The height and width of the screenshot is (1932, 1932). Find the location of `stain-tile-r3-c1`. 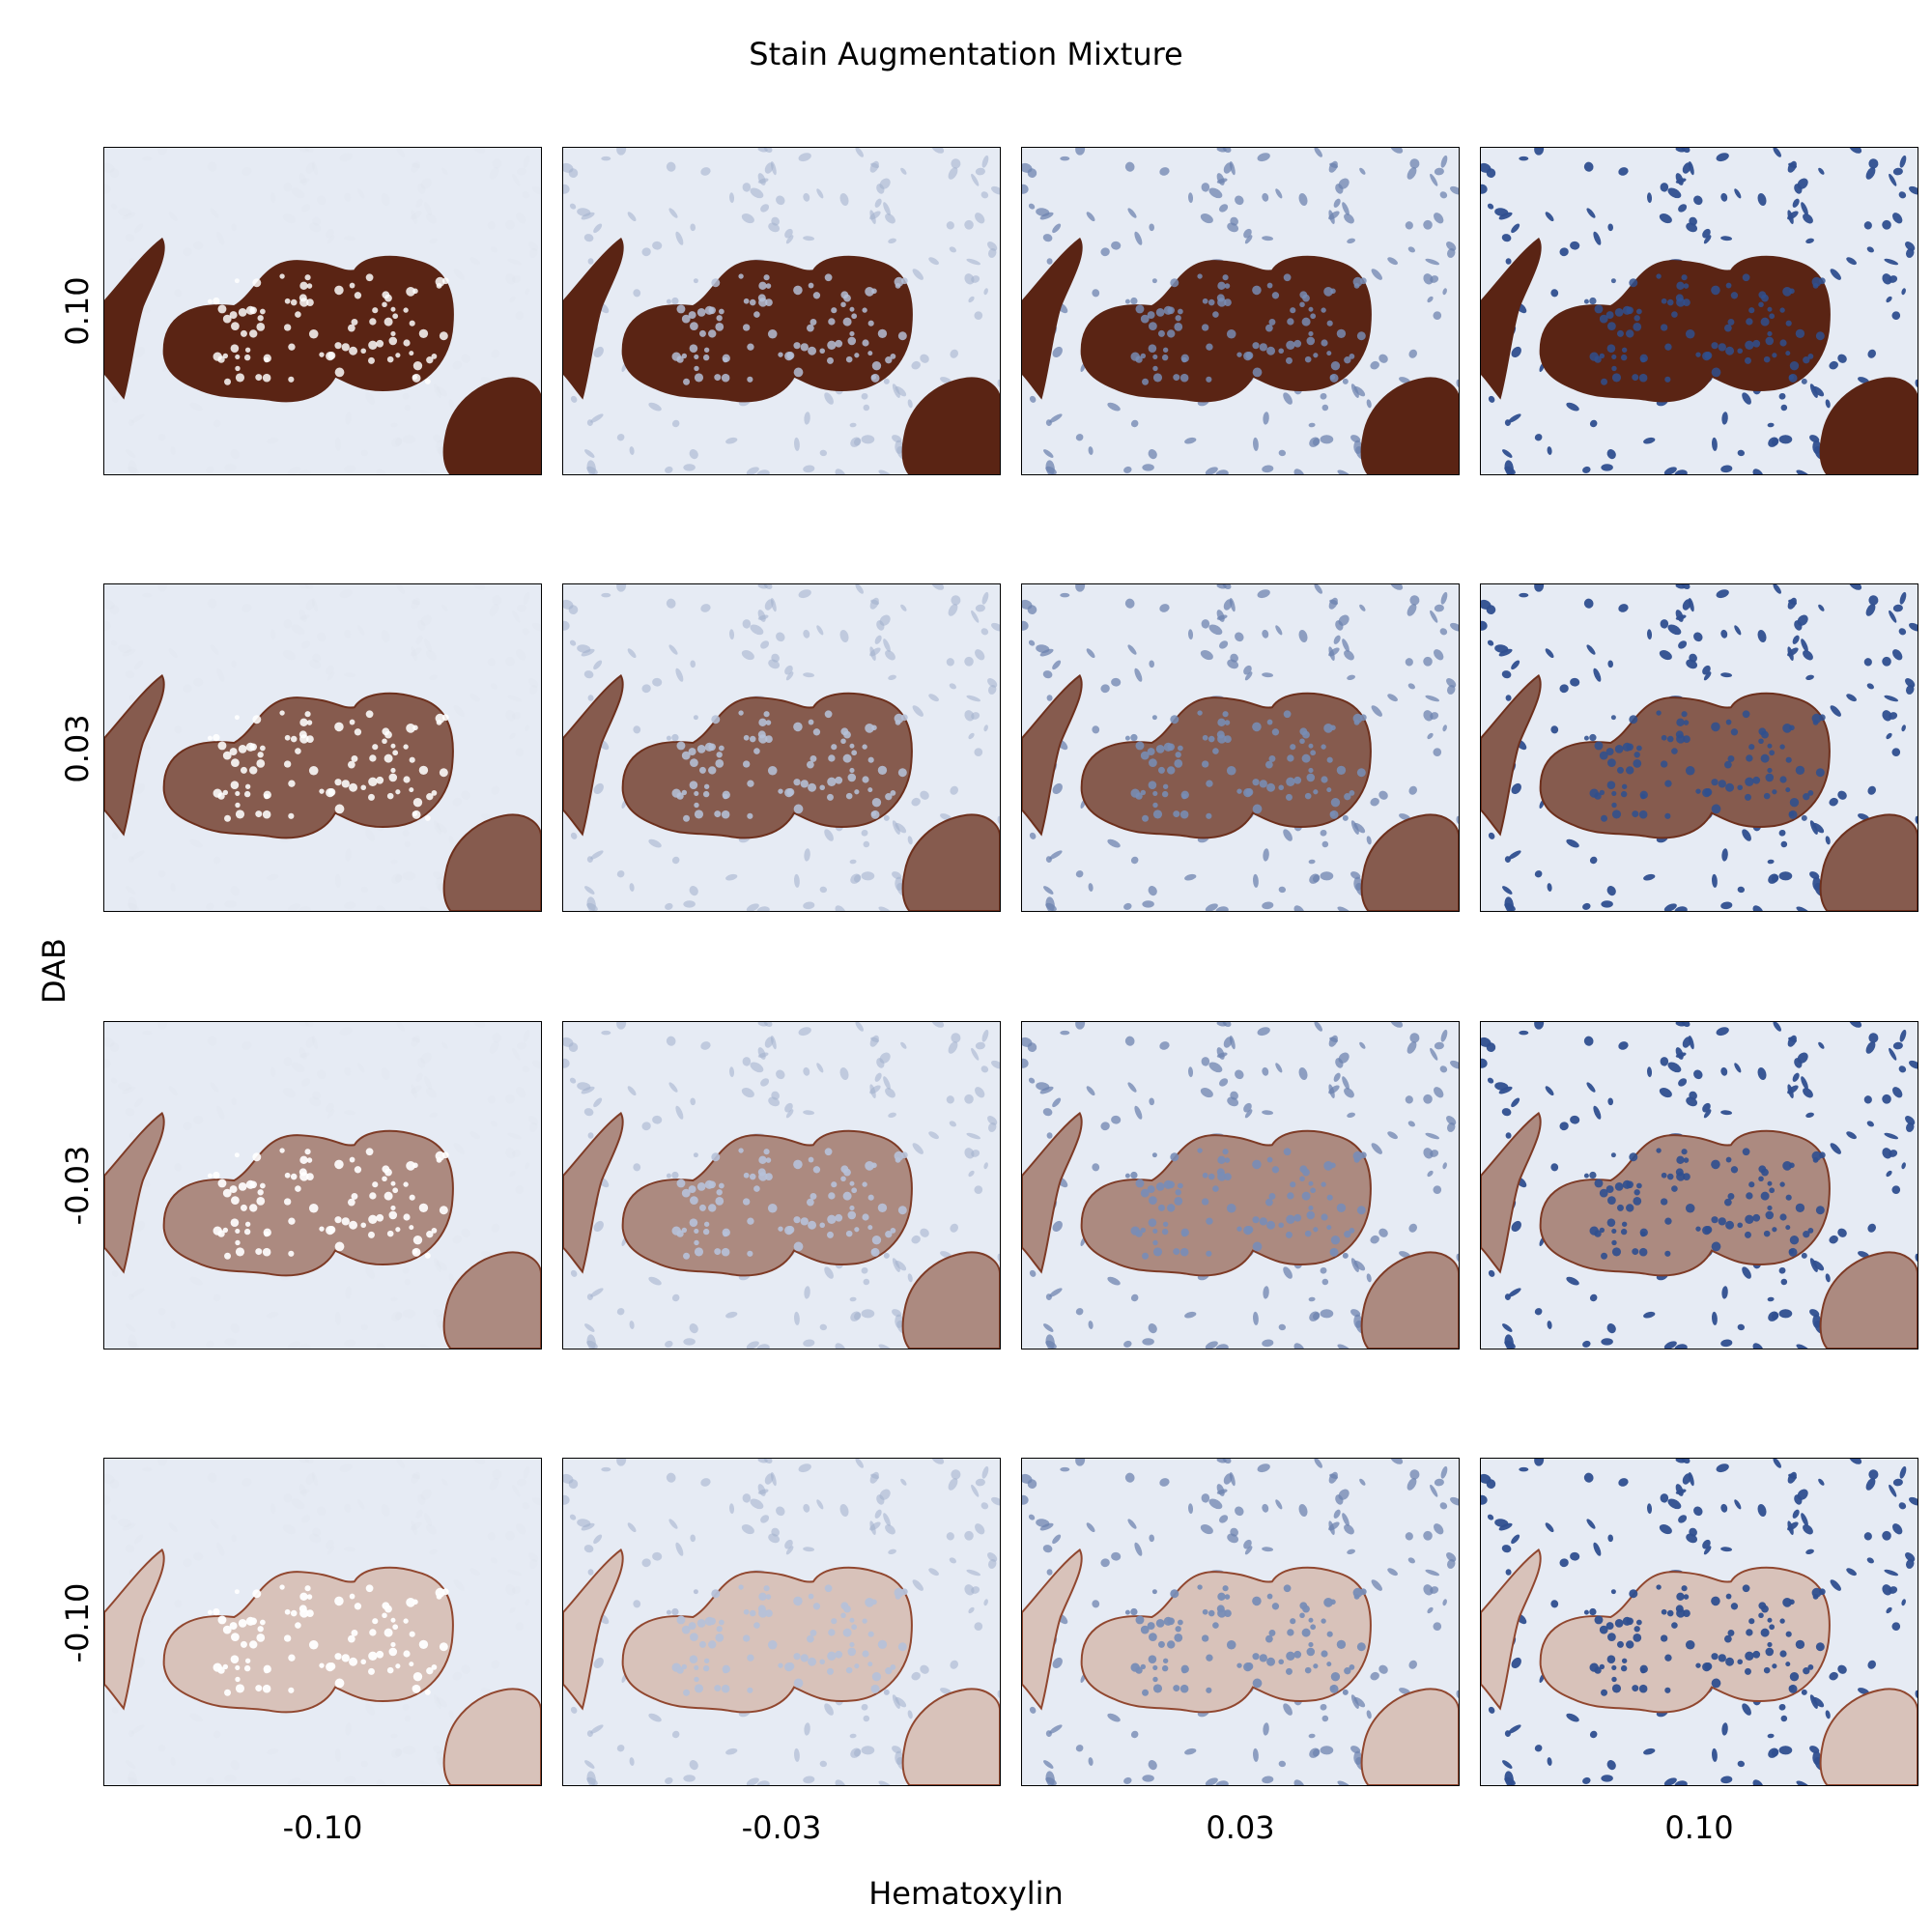

stain-tile-r3-c1 is located at coordinates (781, 1622).